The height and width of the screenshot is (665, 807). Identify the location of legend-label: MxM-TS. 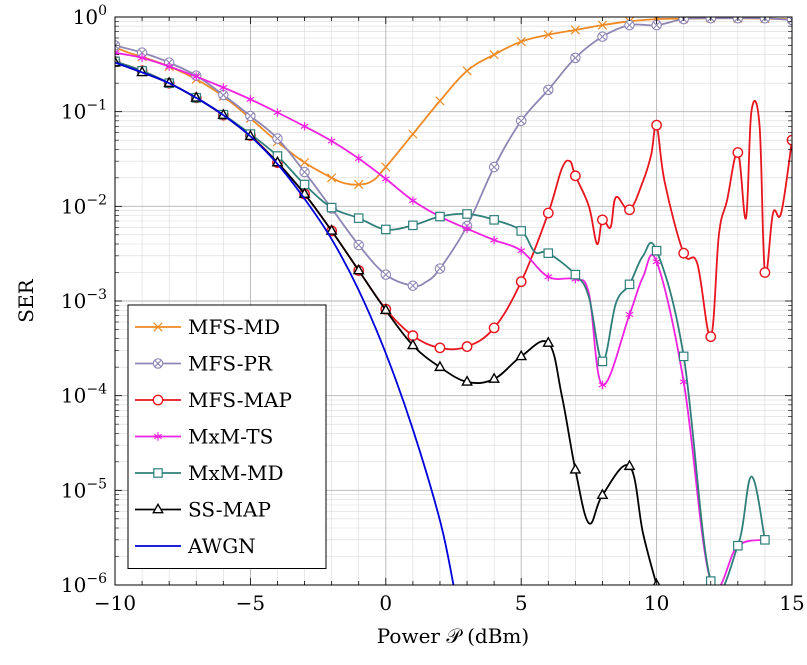
(230, 437).